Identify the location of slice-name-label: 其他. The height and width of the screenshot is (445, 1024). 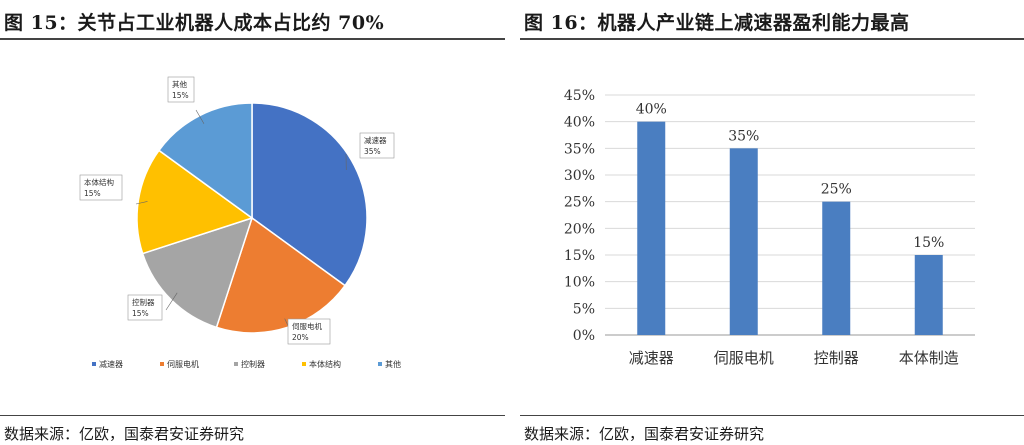
(179, 84).